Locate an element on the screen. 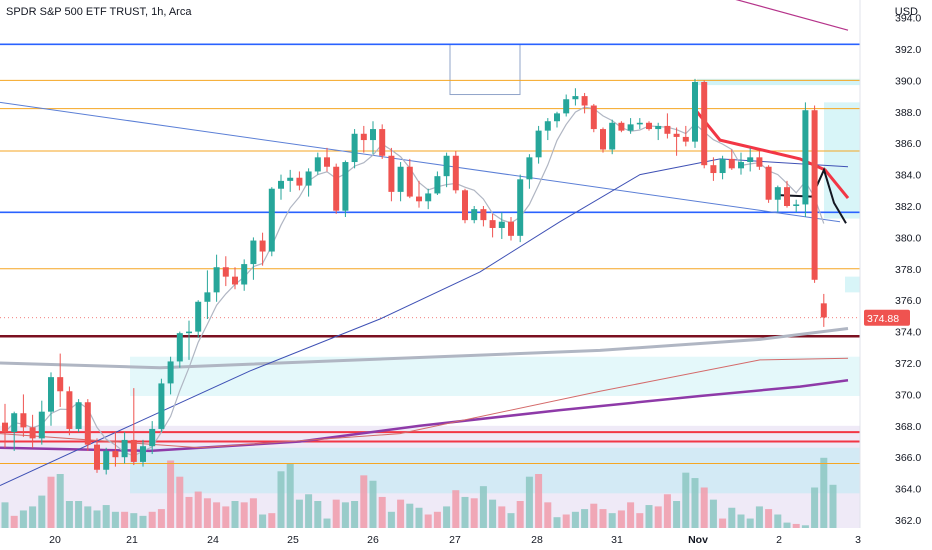 The width and height of the screenshot is (932, 550). y-tick-label: 372.0 is located at coordinates (908, 364).